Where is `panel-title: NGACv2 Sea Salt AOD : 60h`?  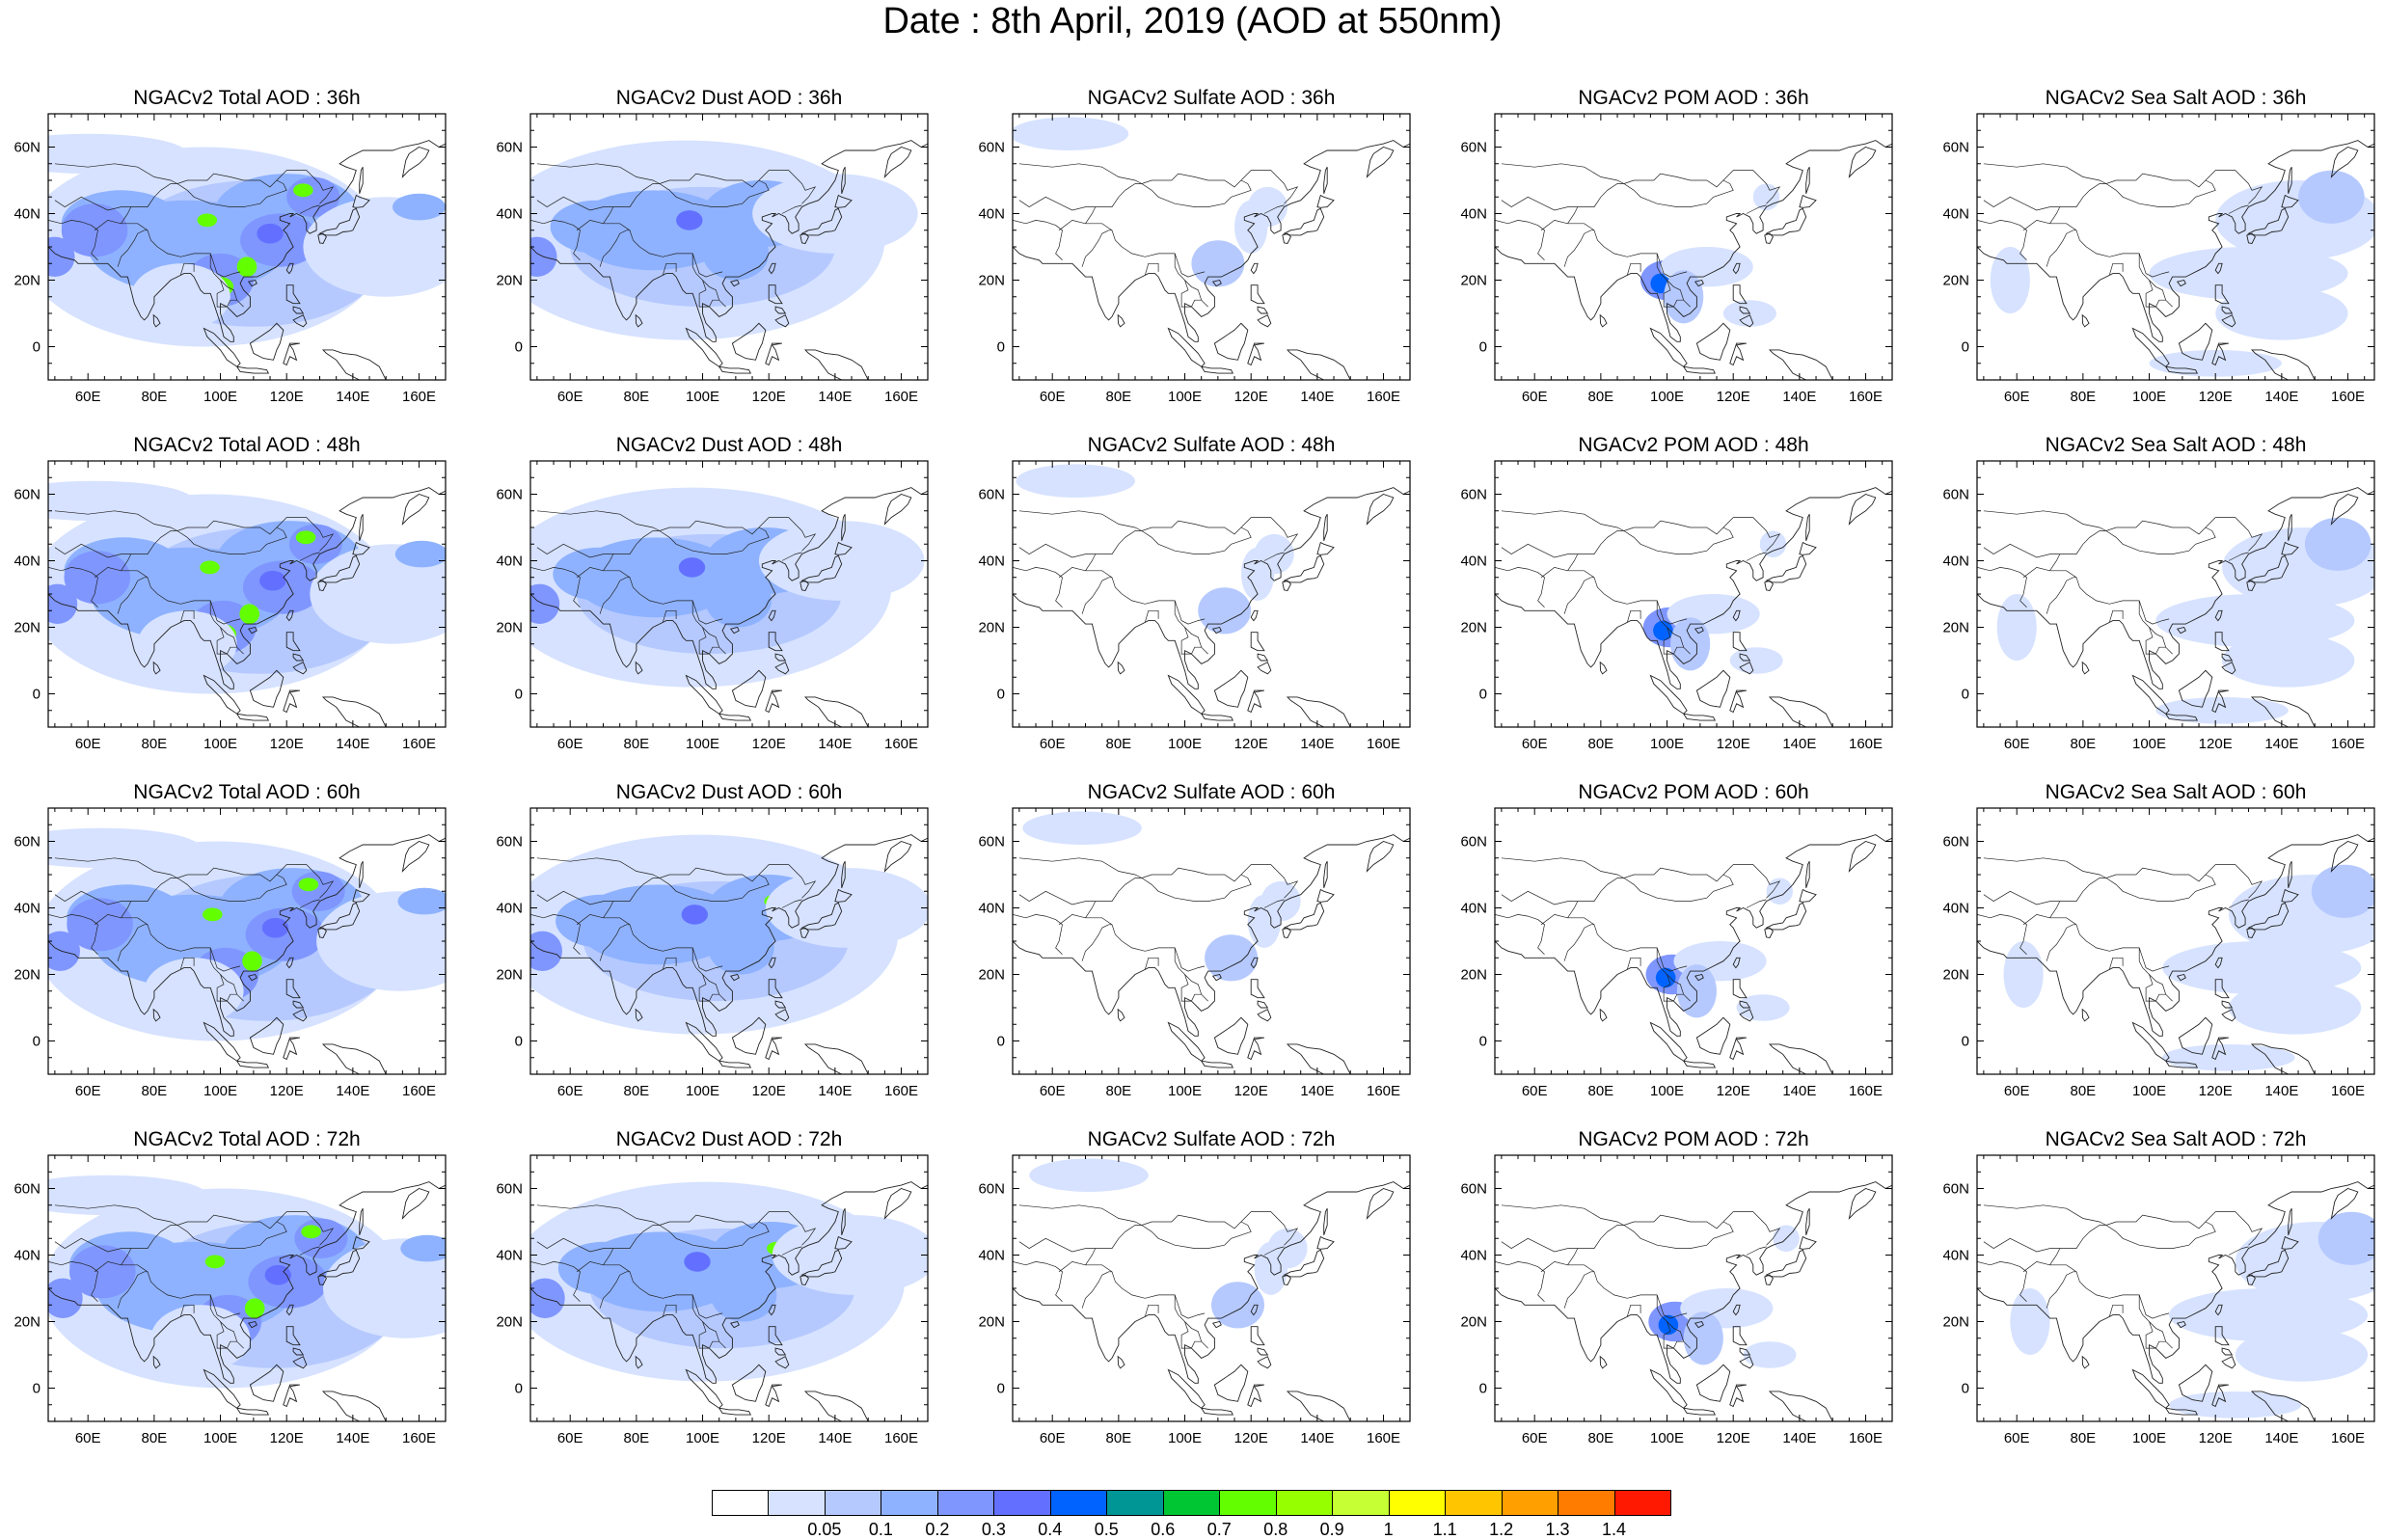
panel-title: NGACv2 Sea Salt AOD : 60h is located at coordinates (2176, 792).